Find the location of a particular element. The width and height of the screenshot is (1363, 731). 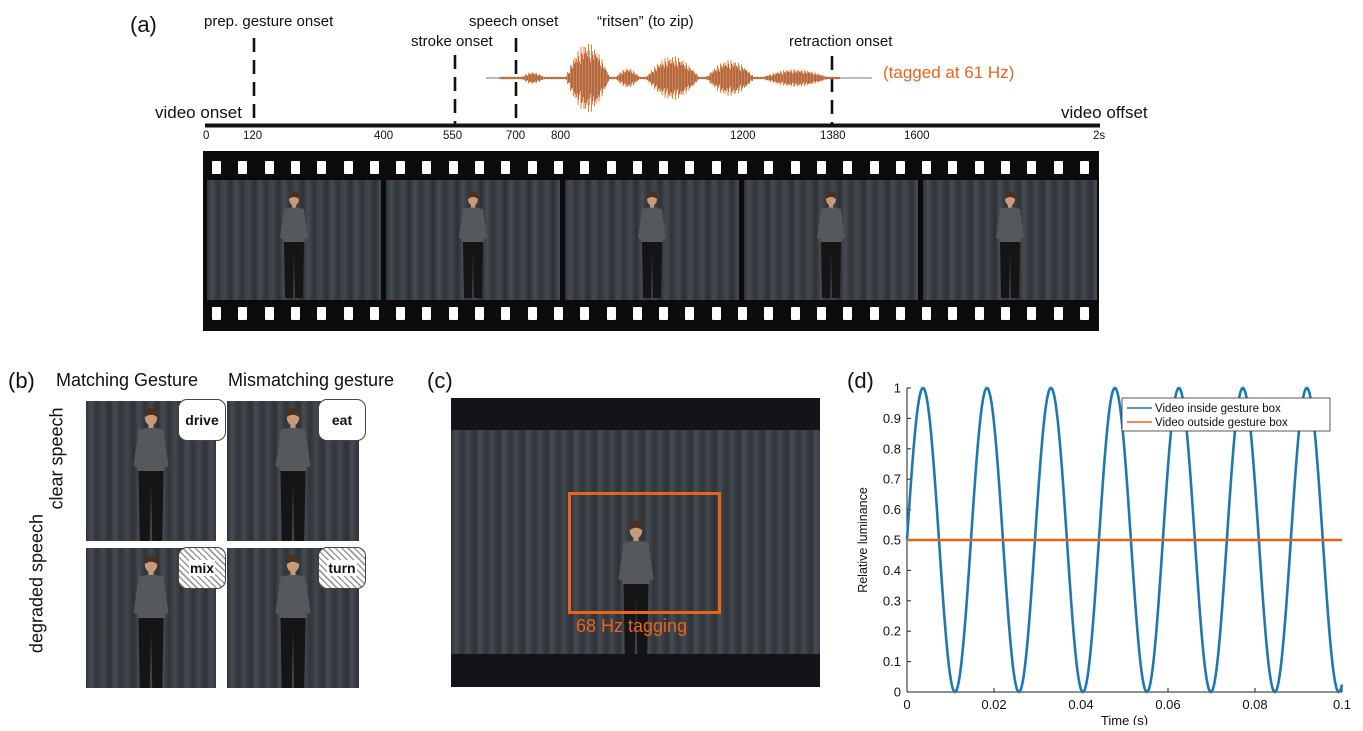

tick-400: 400 is located at coordinates (384, 136).